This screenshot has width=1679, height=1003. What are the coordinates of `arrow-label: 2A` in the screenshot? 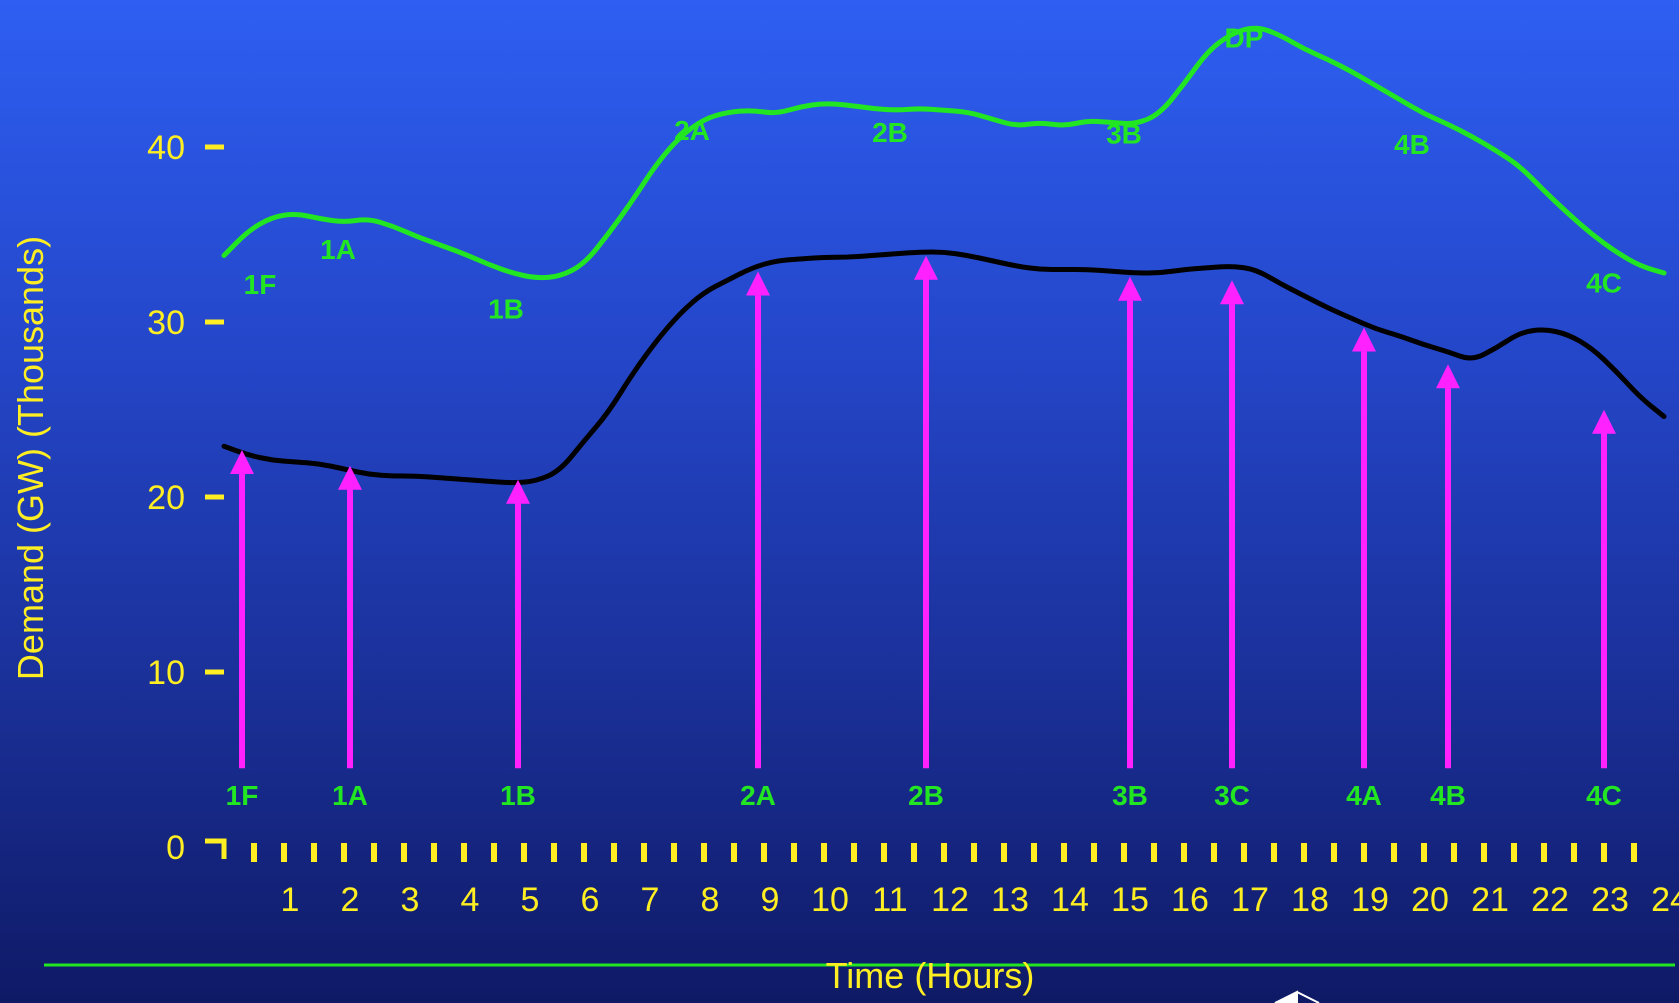 It's located at (758, 795).